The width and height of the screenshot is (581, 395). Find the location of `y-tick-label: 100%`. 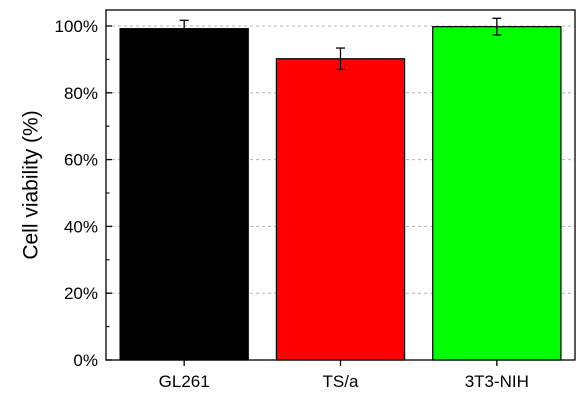

y-tick-label: 100% is located at coordinates (76, 26).